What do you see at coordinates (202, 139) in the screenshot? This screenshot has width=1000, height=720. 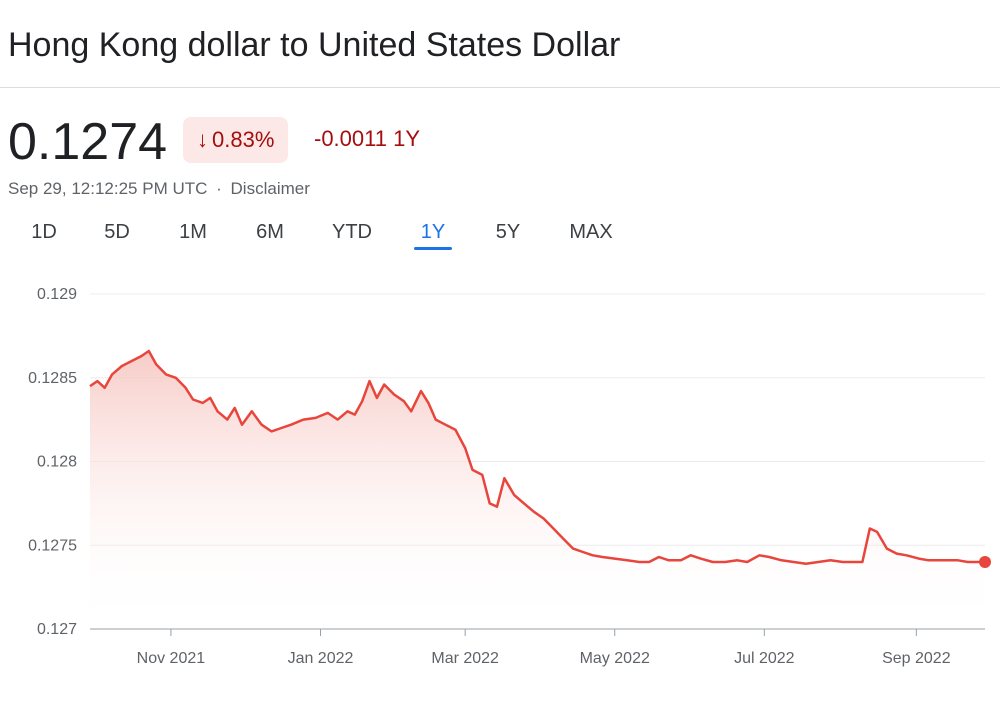 I see `arrow-down-icon: ↓` at bounding box center [202, 139].